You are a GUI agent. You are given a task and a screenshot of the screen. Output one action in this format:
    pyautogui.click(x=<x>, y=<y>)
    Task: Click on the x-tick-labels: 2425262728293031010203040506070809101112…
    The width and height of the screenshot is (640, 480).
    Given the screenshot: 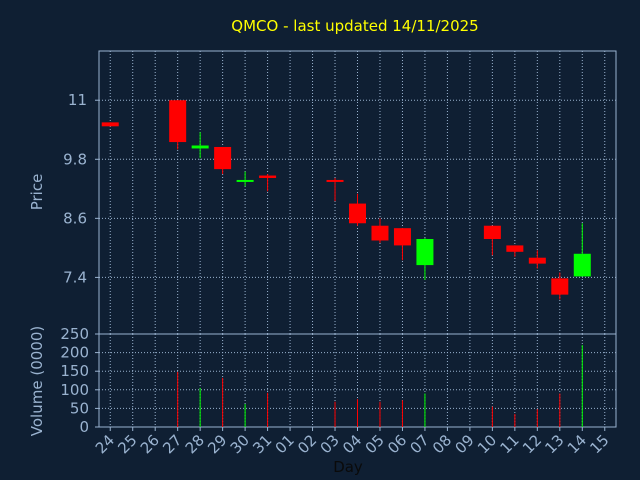 What is the action you would take?
    pyautogui.click(x=352, y=442)
    